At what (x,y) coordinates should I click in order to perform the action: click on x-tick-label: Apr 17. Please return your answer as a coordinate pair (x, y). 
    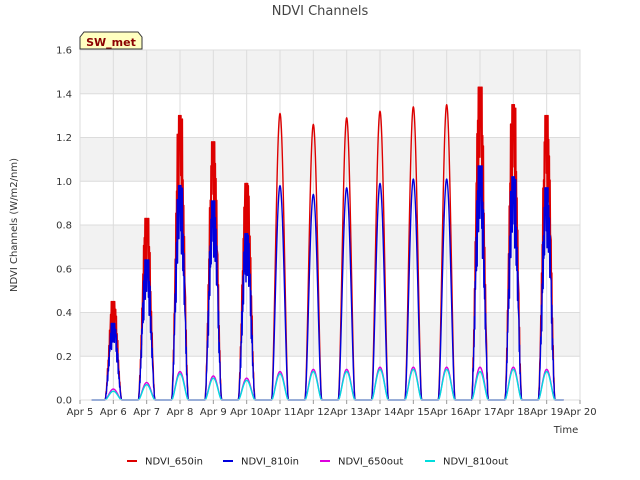
    Looking at the image, I should click on (479, 412).